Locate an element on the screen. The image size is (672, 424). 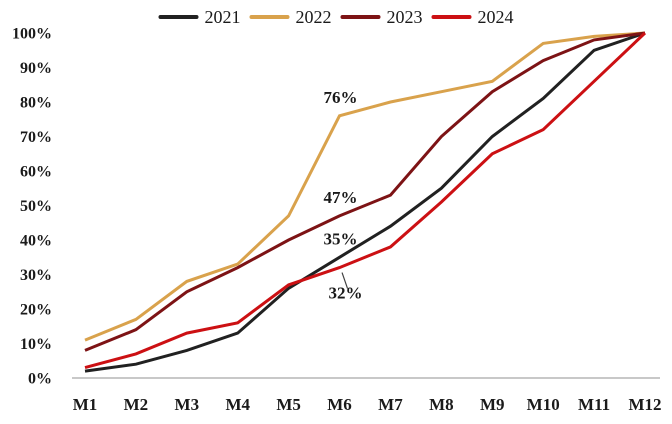
x-axis-label-m8: M8 is located at coordinates (441, 404).